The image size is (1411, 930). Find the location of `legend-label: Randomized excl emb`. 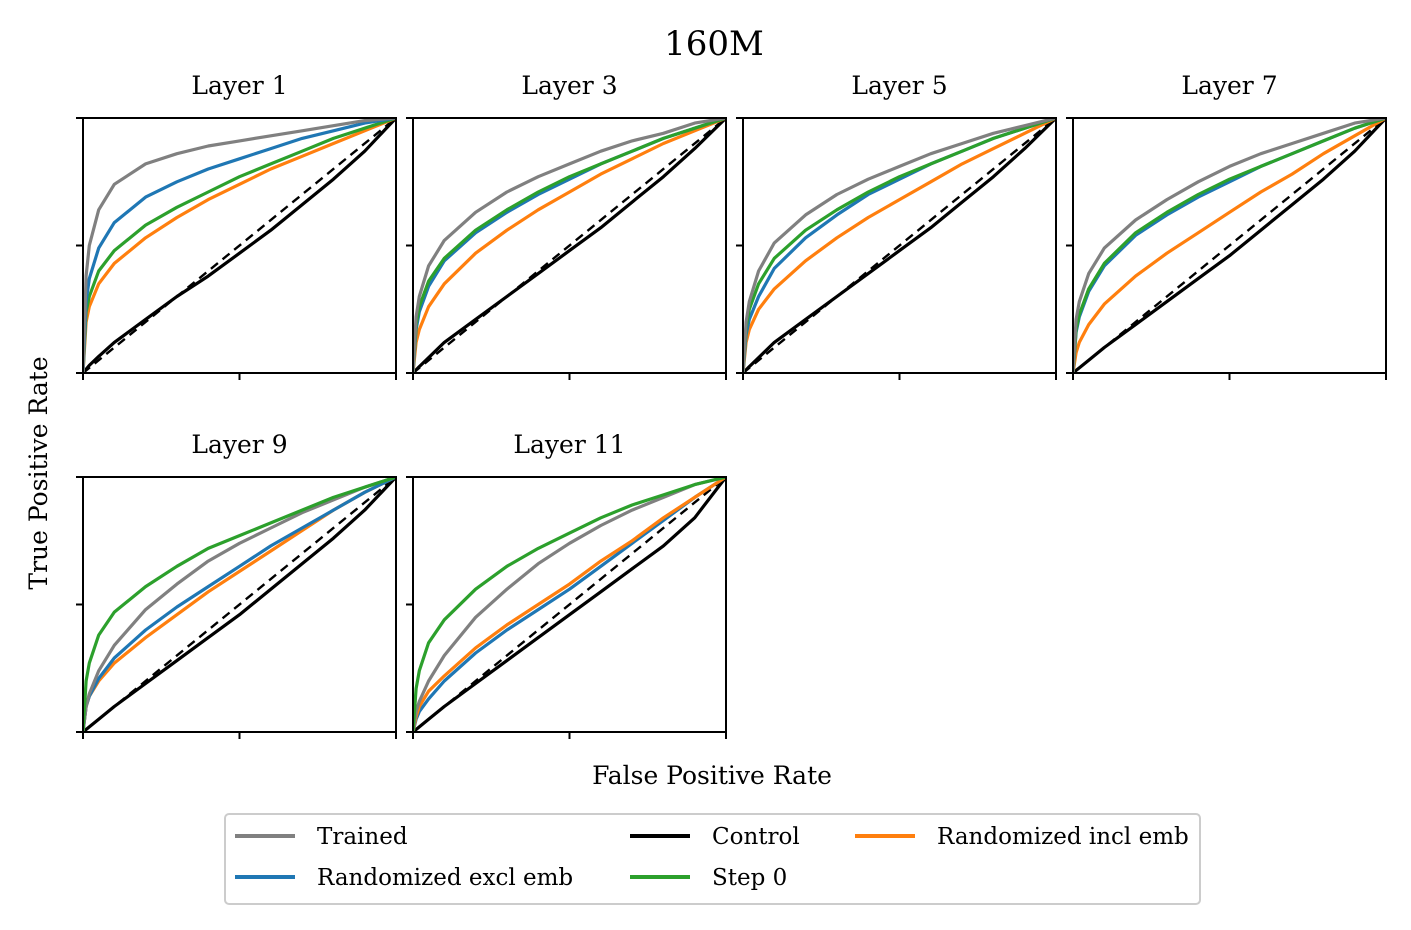

legend-label: Randomized excl emb is located at coordinates (445, 878).